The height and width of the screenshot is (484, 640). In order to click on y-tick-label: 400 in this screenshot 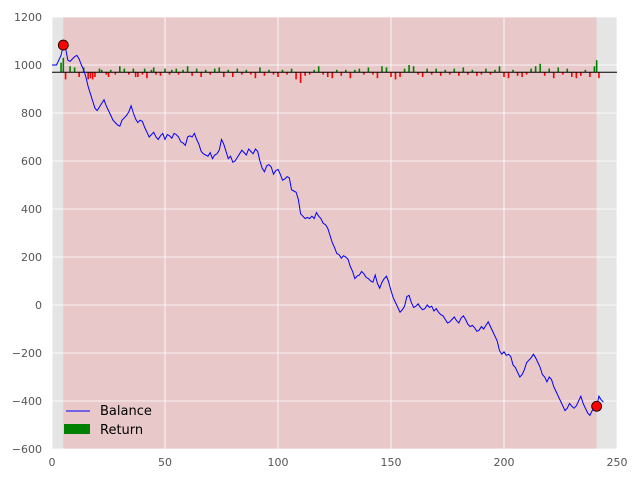, I will do `click(31, 209)`.